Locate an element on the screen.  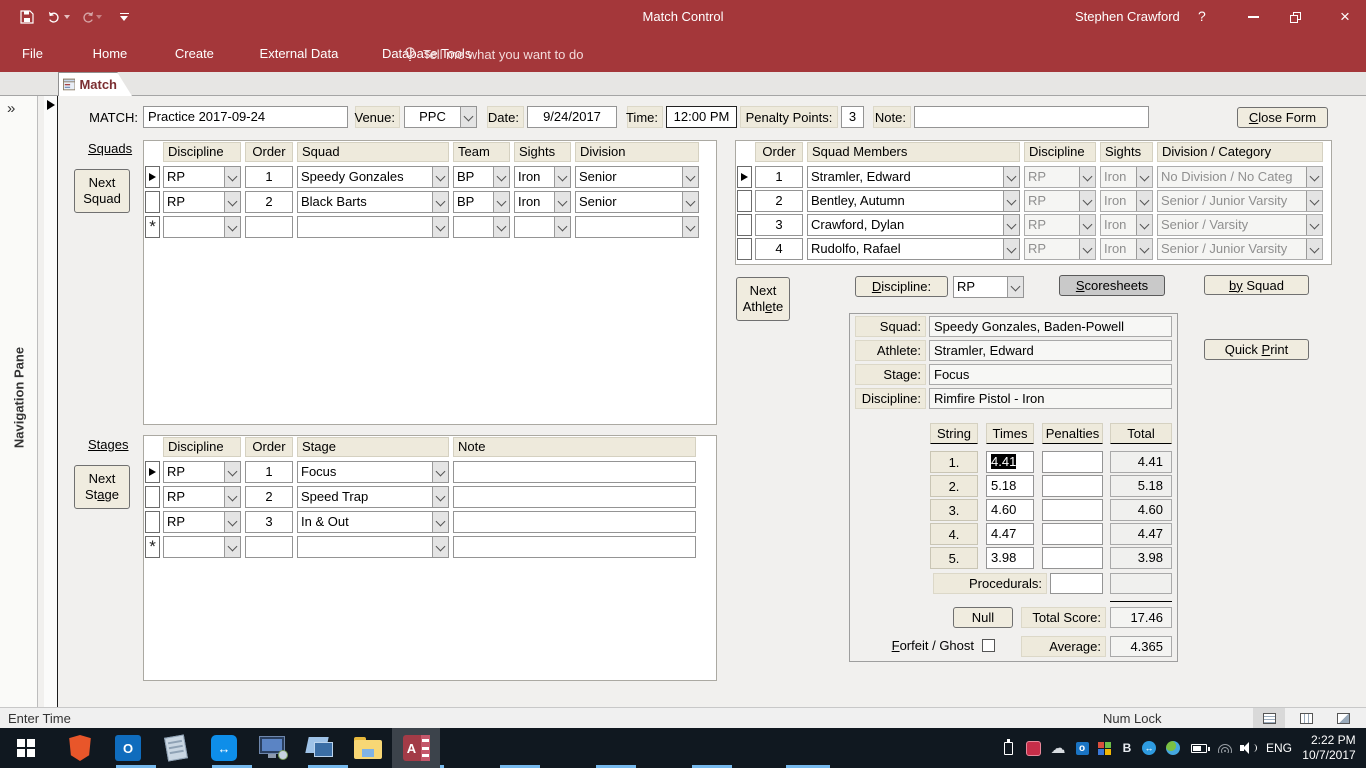
next-stage-button: Next Stage is located at coordinates (102, 487).